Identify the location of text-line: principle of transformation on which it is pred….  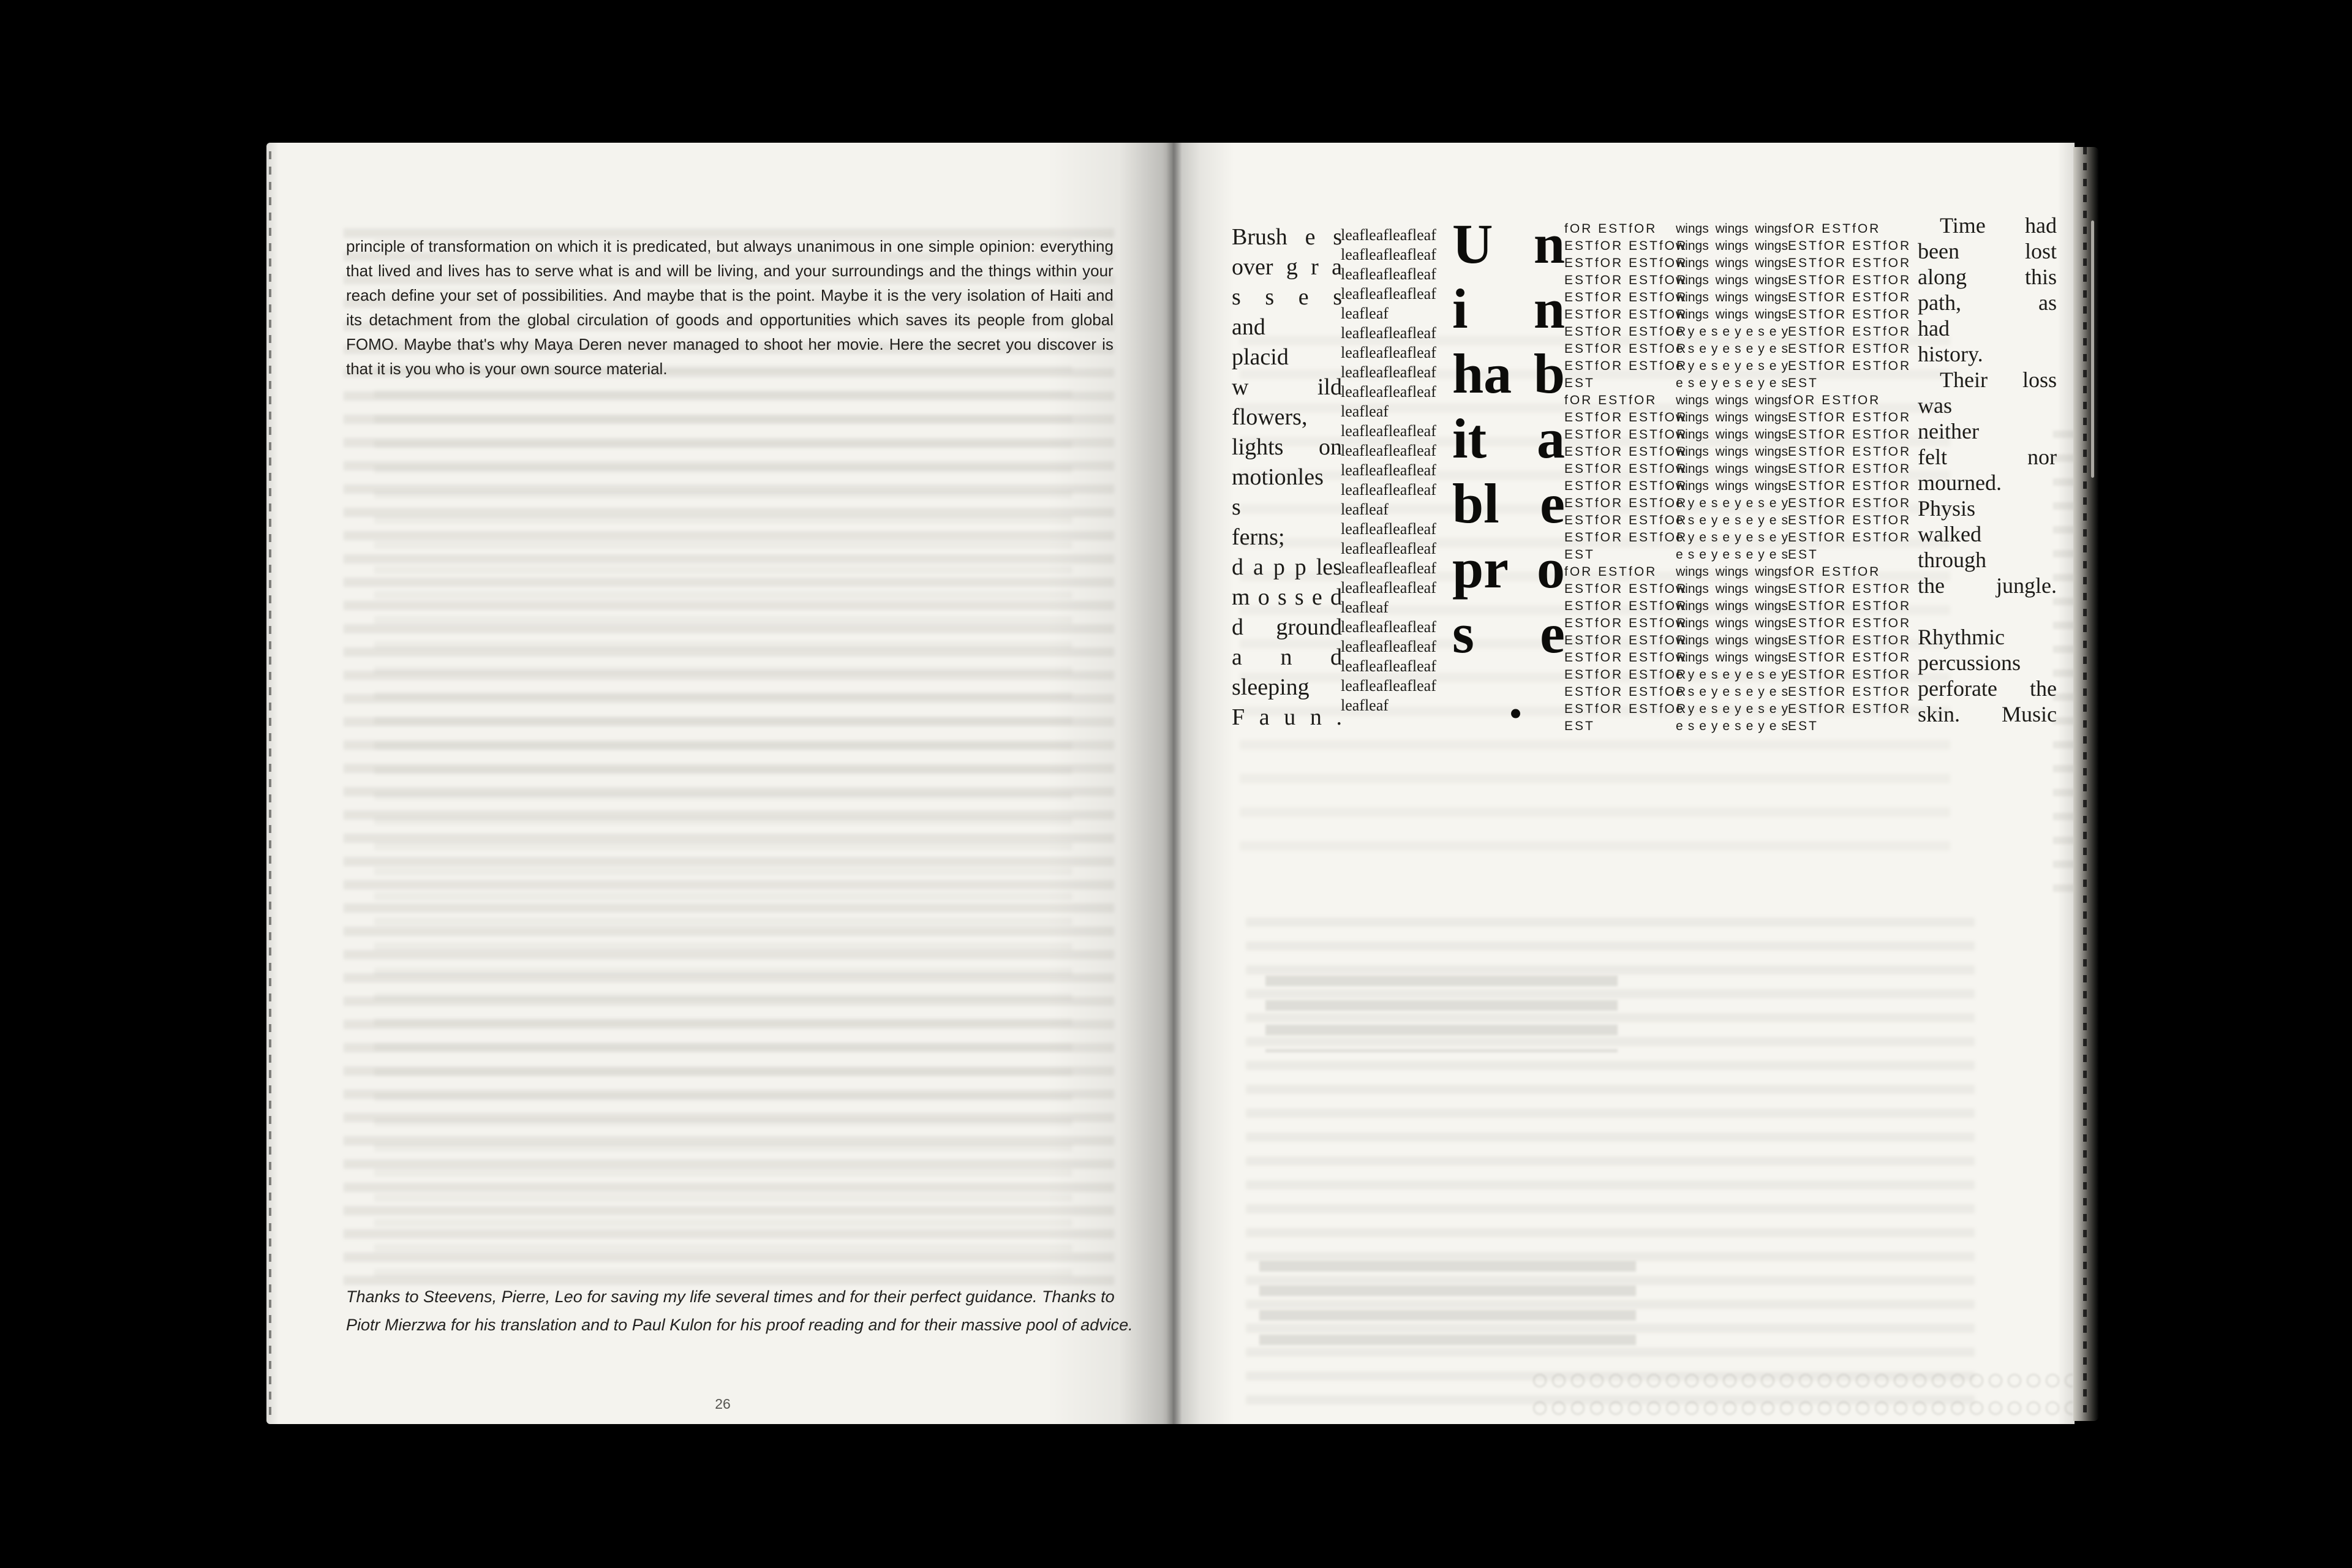
(730, 246).